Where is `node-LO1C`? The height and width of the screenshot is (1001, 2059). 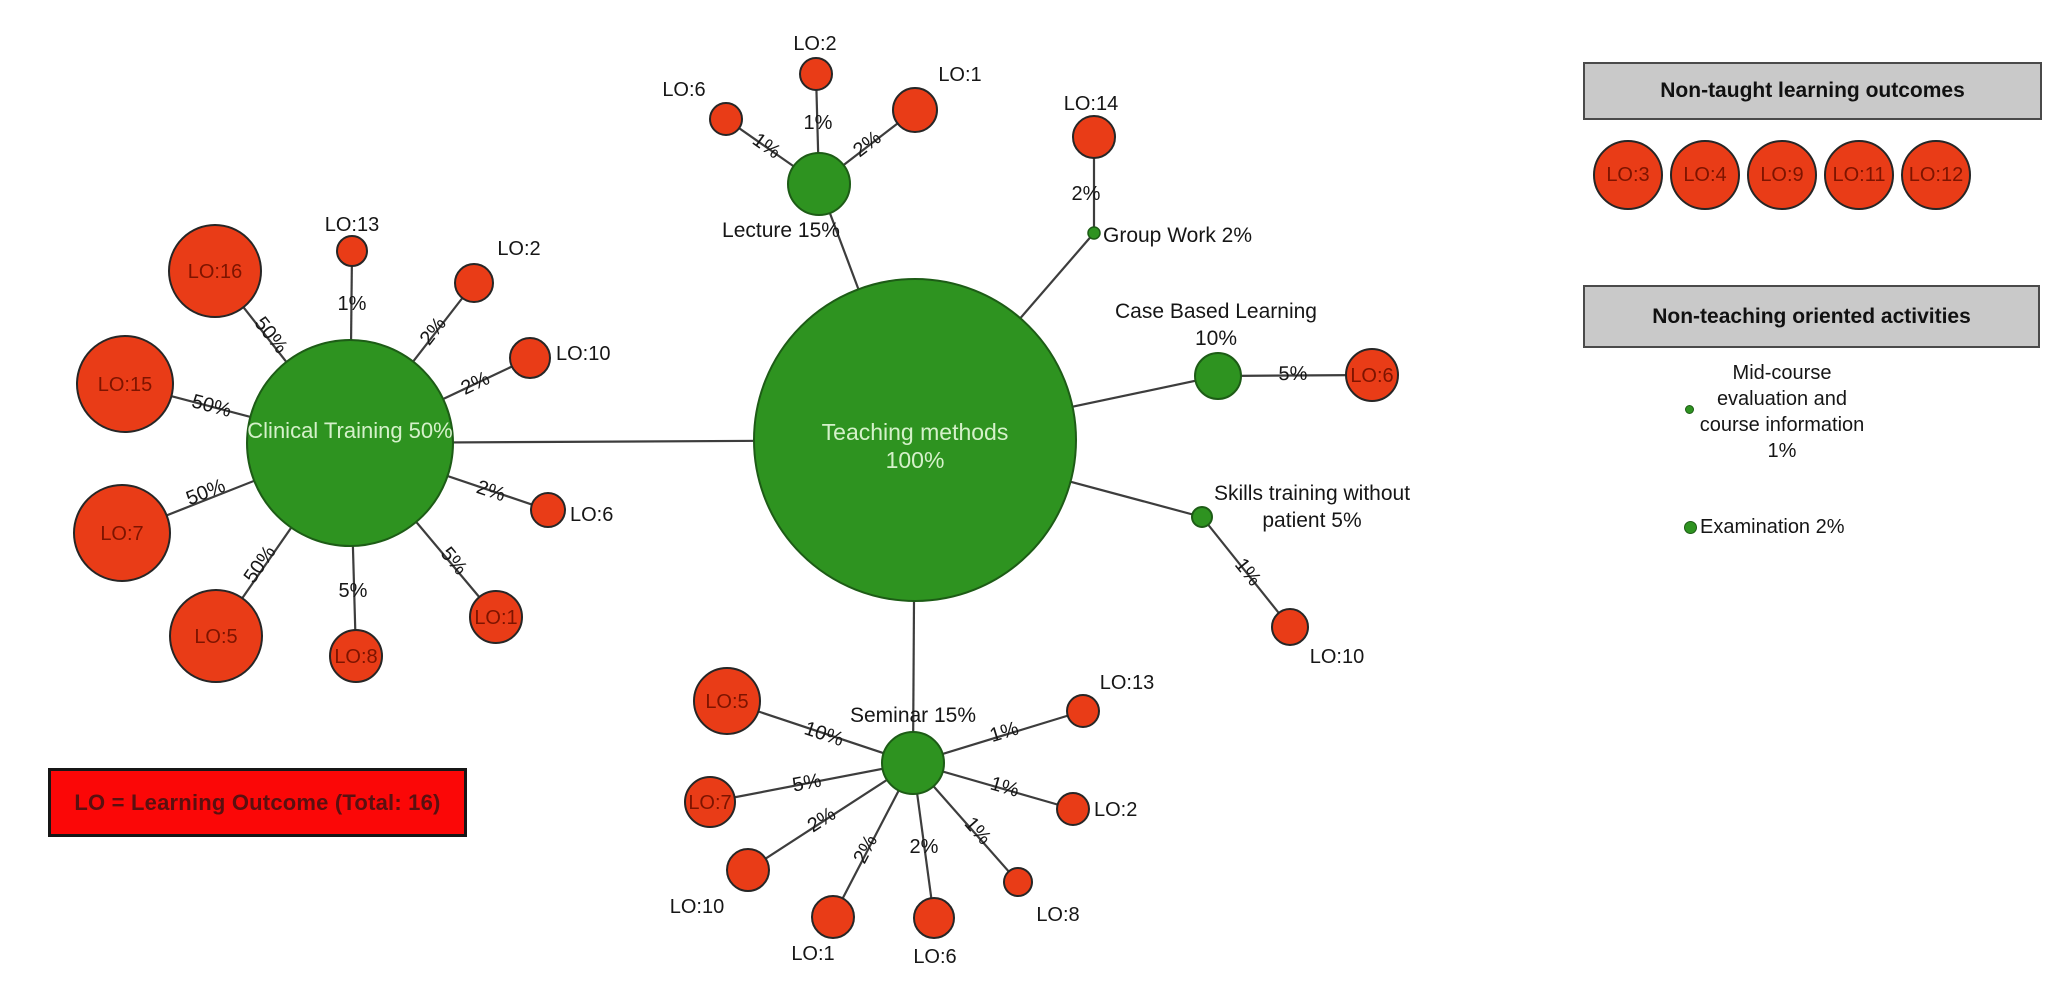
node-LO1C is located at coordinates (496, 617).